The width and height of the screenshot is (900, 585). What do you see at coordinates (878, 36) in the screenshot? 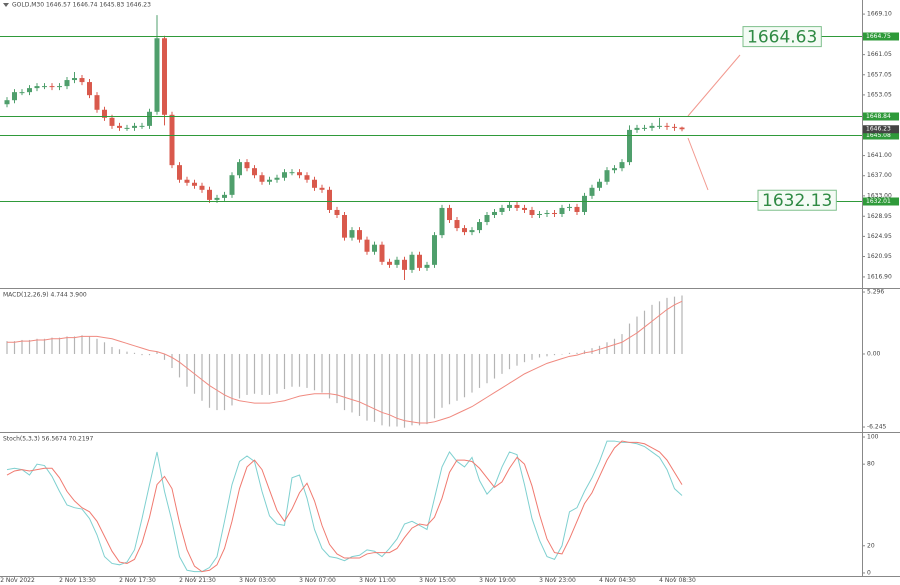
I see `level-label: 1664.75` at bounding box center [878, 36].